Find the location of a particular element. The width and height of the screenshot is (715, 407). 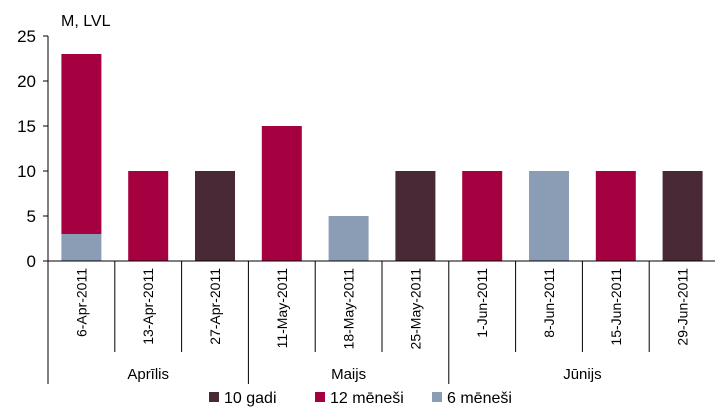

y-tick-label: 5 is located at coordinates (31, 216).